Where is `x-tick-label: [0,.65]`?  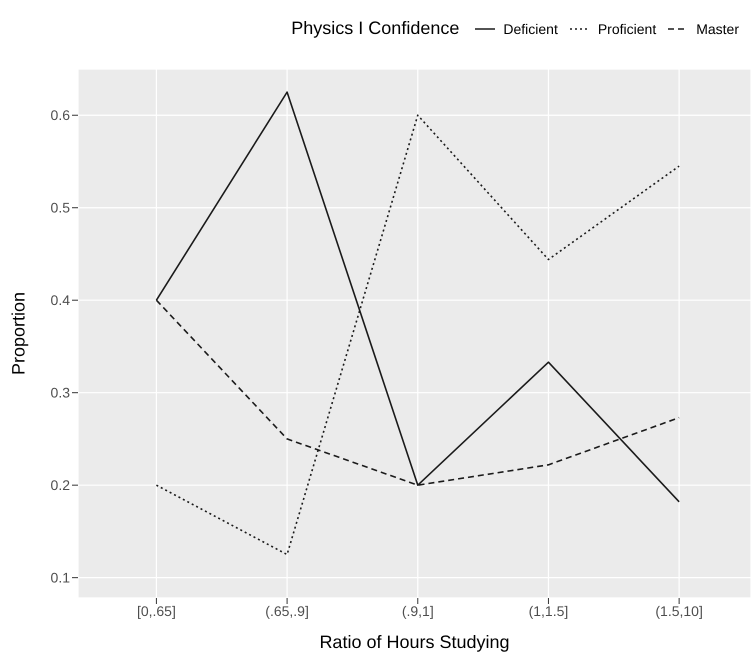
x-tick-label: [0,.65] is located at coordinates (156, 610).